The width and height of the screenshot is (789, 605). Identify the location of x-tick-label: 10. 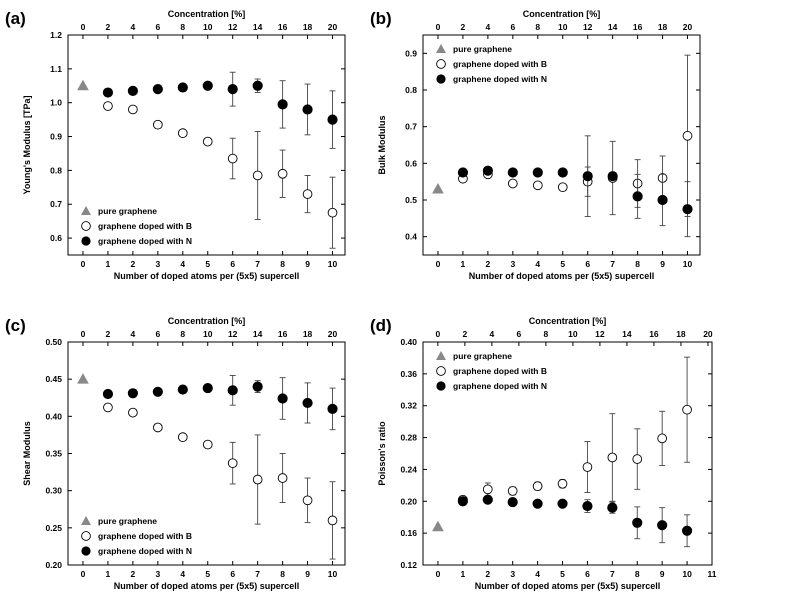
(333, 264).